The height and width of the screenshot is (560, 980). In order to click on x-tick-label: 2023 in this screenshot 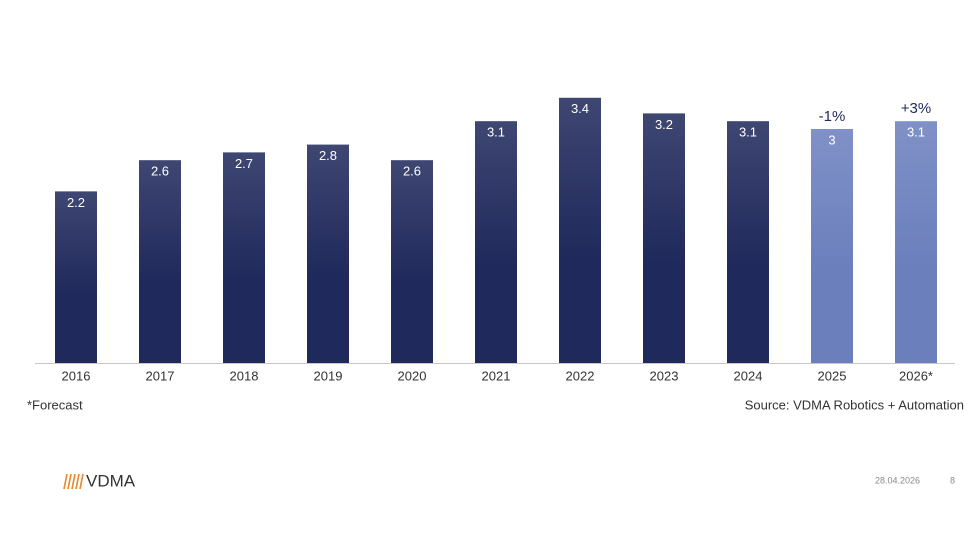, I will do `click(664, 375)`.